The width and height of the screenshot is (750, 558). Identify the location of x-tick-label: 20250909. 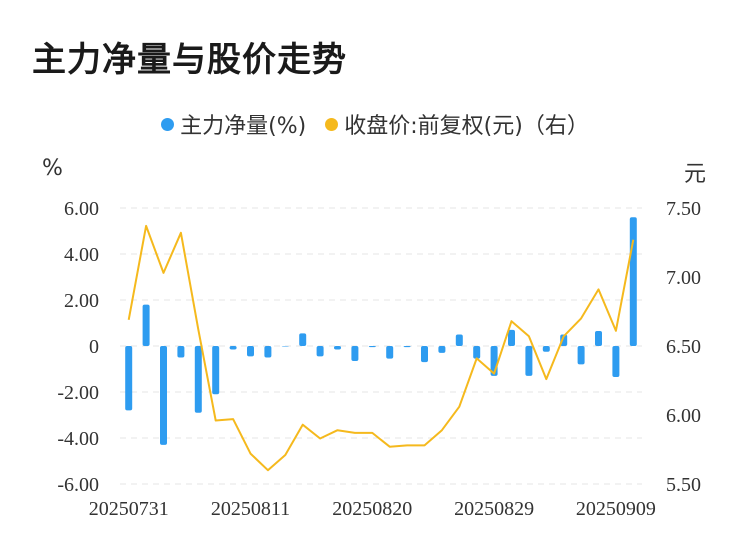
(616, 509).